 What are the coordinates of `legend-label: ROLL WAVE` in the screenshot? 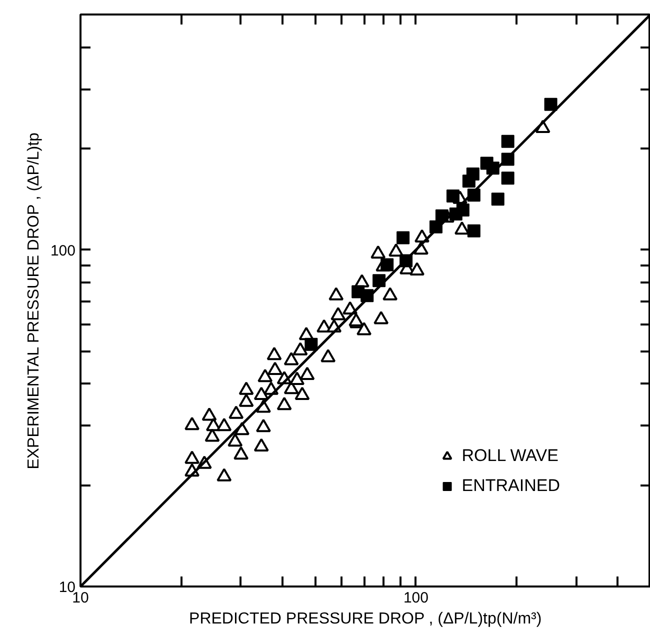 It's located at (510, 456).